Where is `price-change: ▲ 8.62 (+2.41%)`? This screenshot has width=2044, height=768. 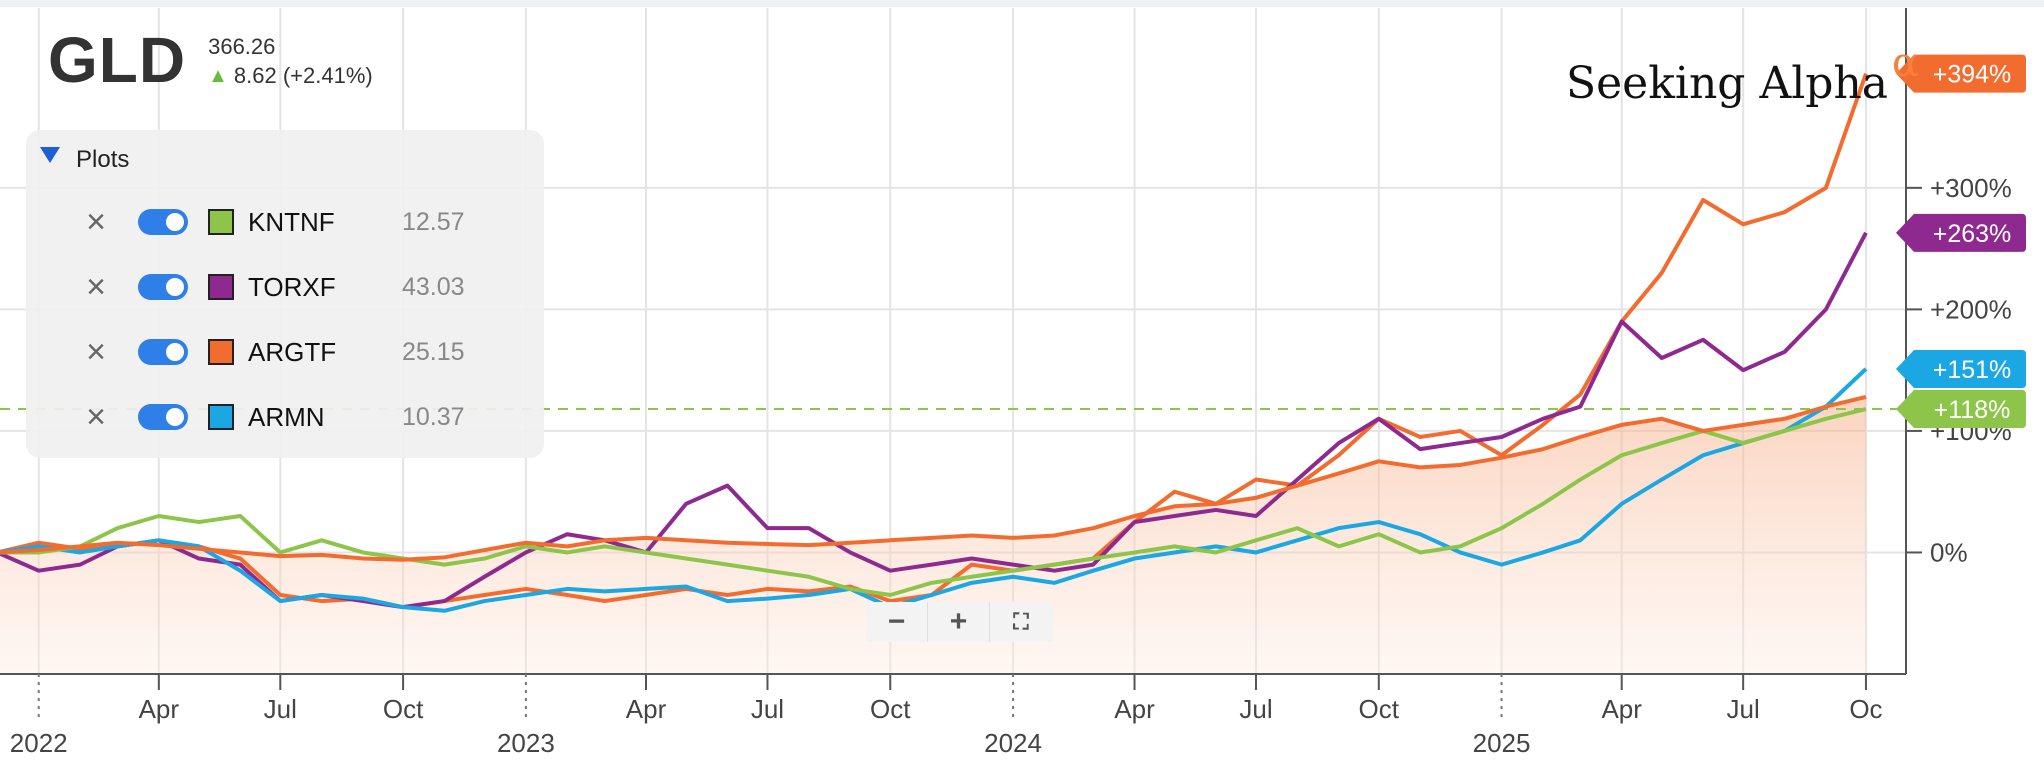
price-change: ▲ 8.62 (+2.41%) is located at coordinates (290, 76).